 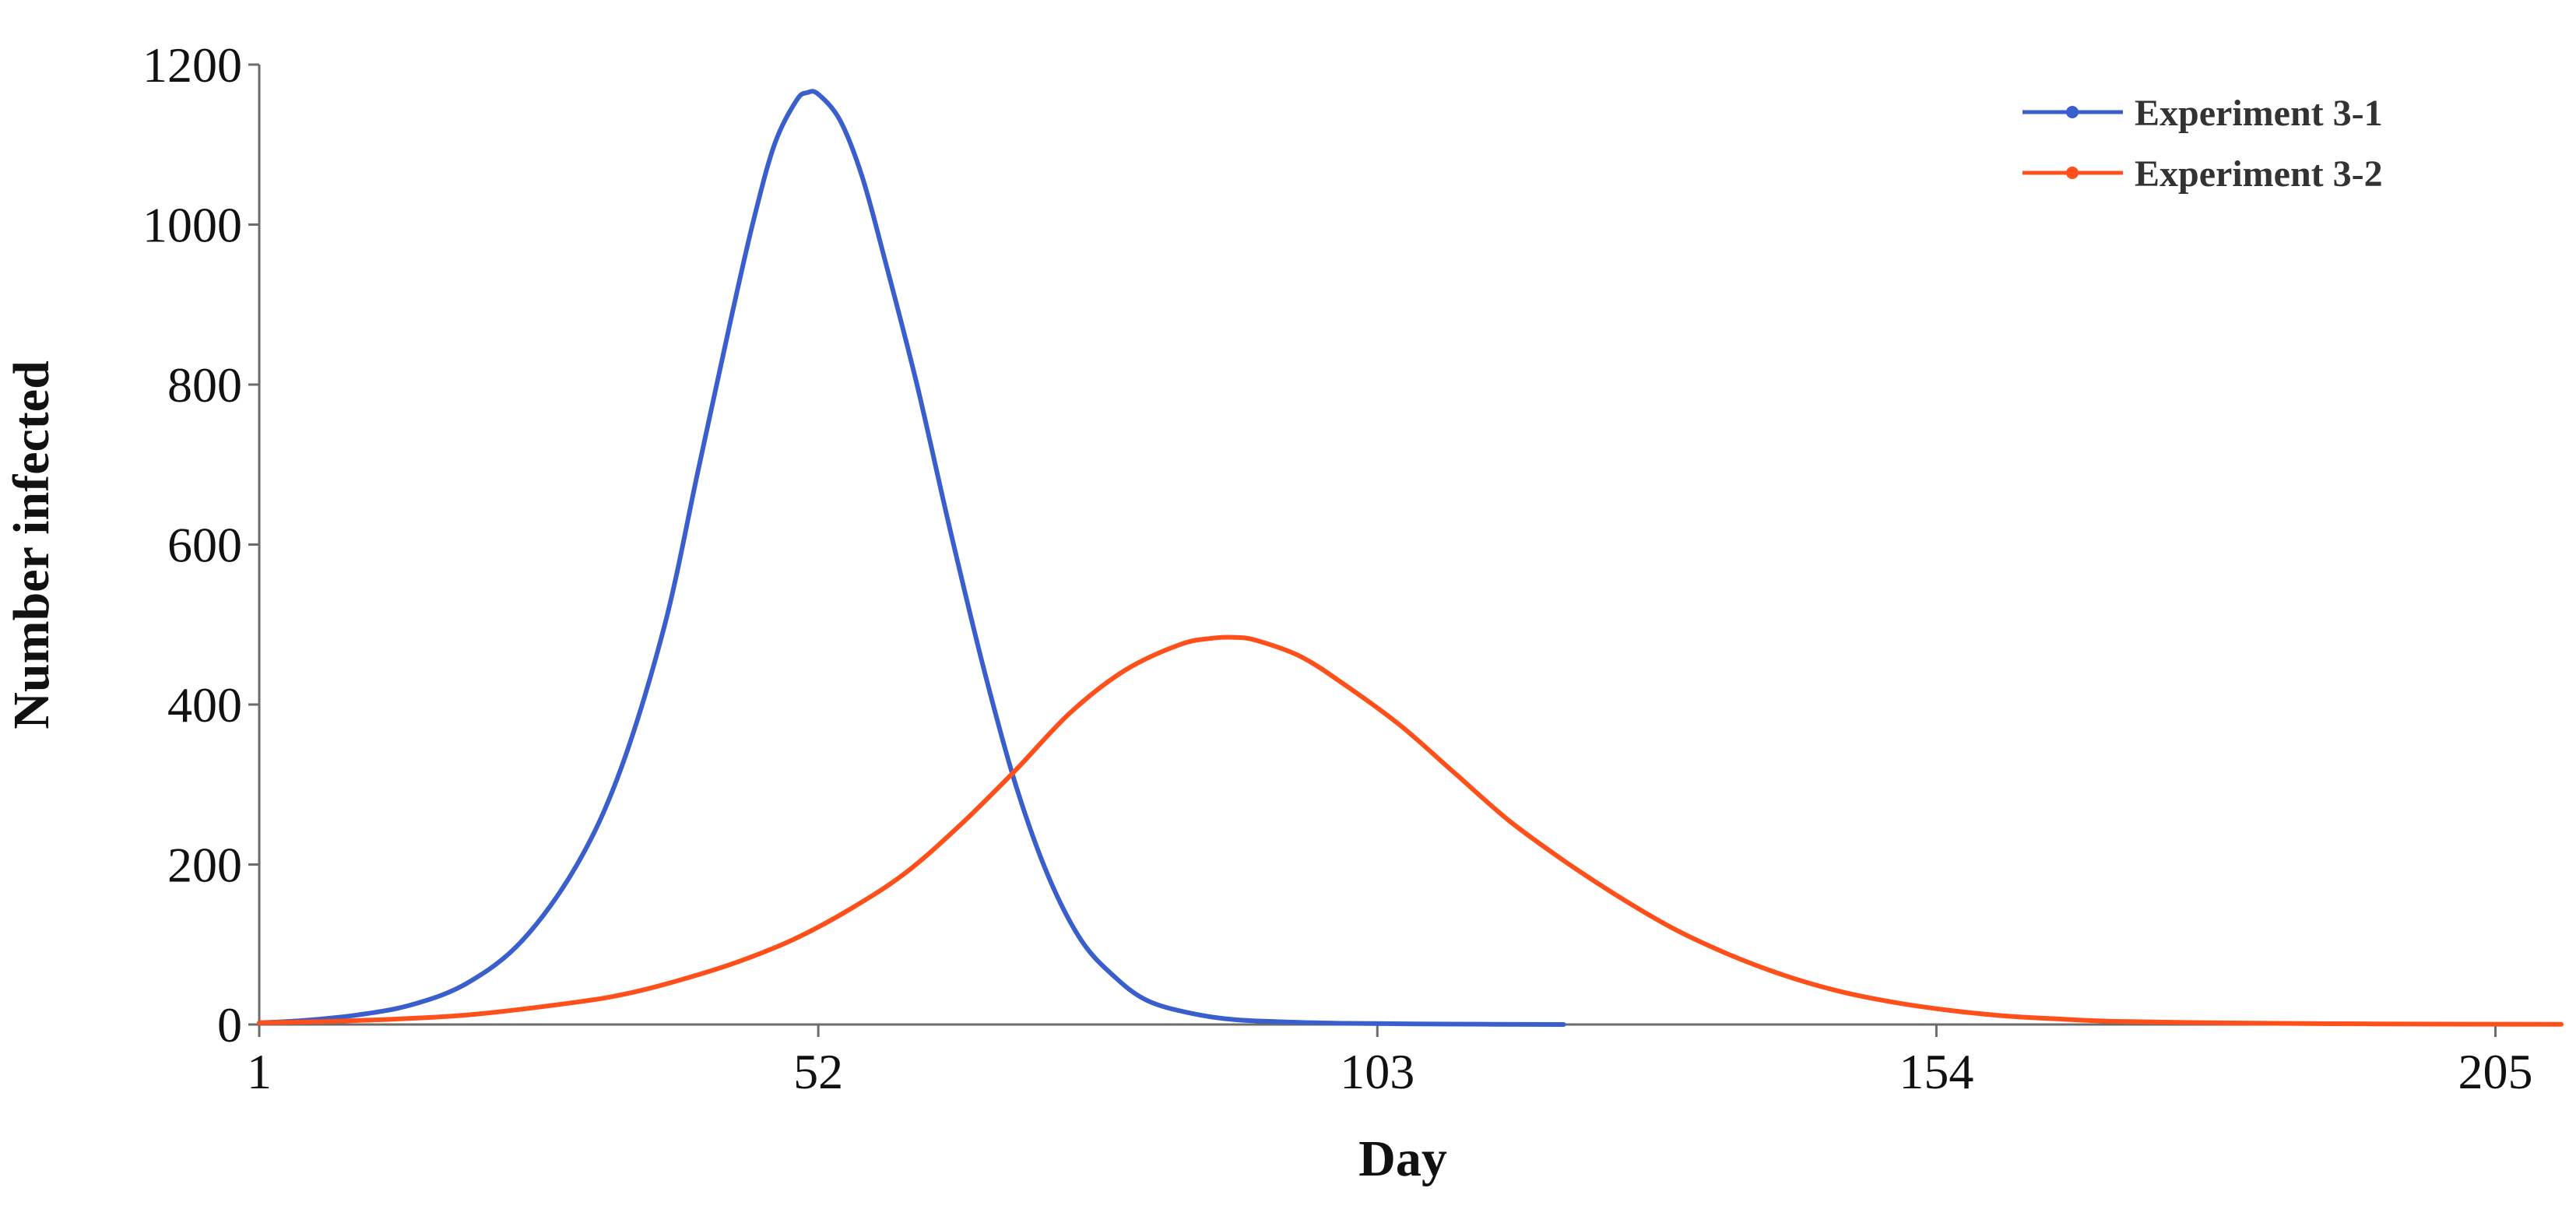 What do you see at coordinates (2203, 144) in the screenshot?
I see `legend: Experiment 3-1 Experiment 3-2` at bounding box center [2203, 144].